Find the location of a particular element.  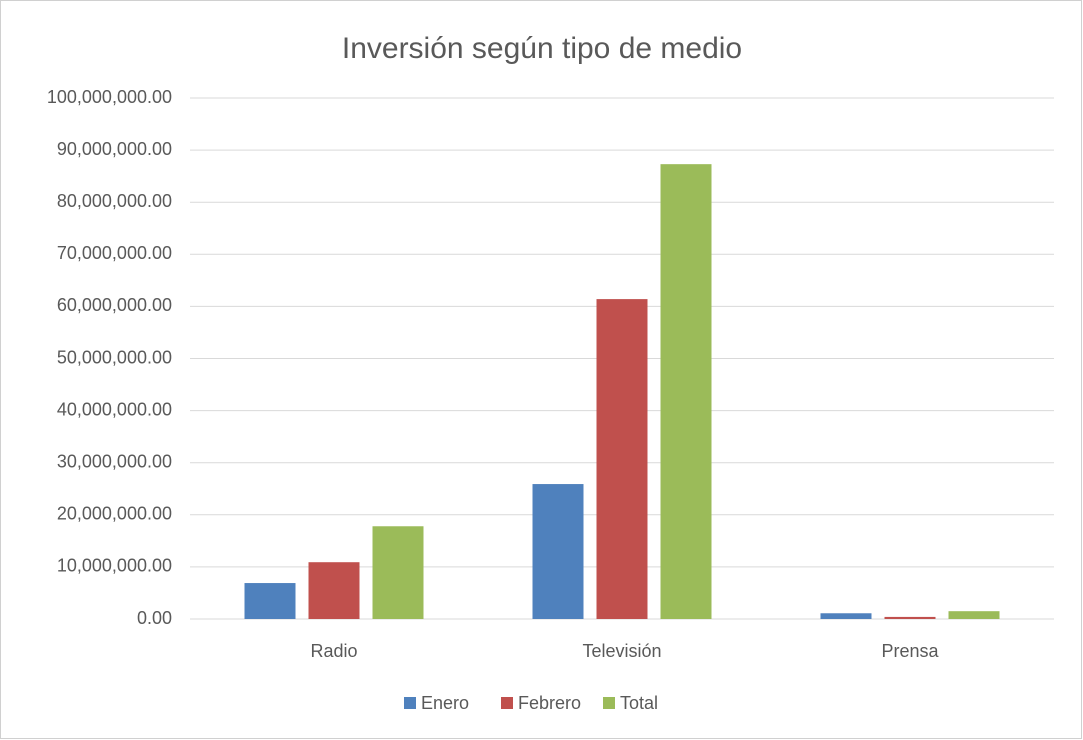

legend-label: Enero is located at coordinates (445, 703).